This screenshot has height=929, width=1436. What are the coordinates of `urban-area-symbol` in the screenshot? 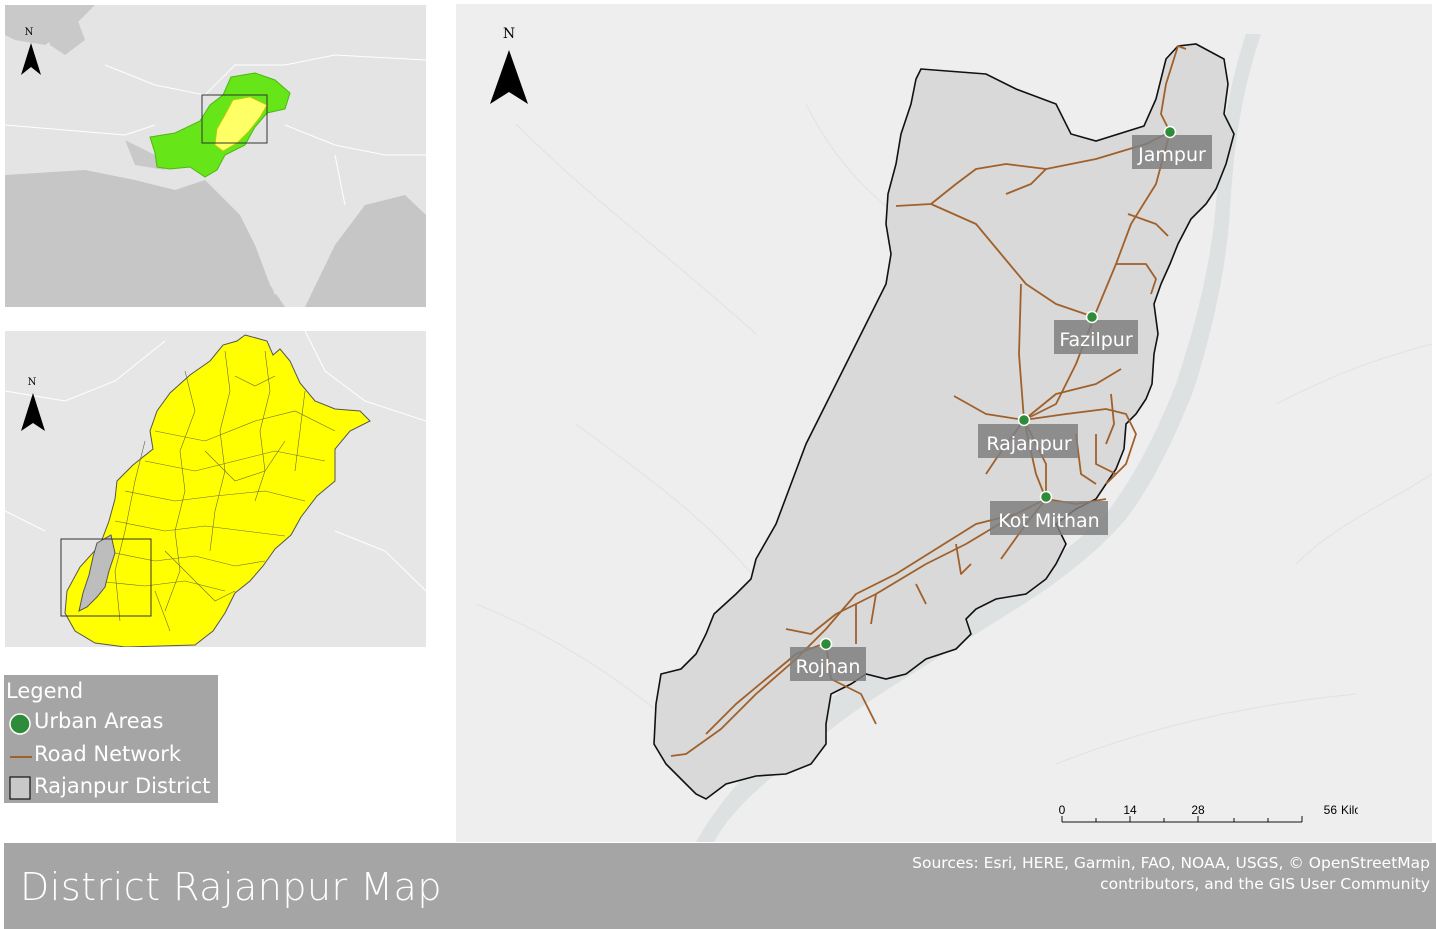 It's located at (20, 724).